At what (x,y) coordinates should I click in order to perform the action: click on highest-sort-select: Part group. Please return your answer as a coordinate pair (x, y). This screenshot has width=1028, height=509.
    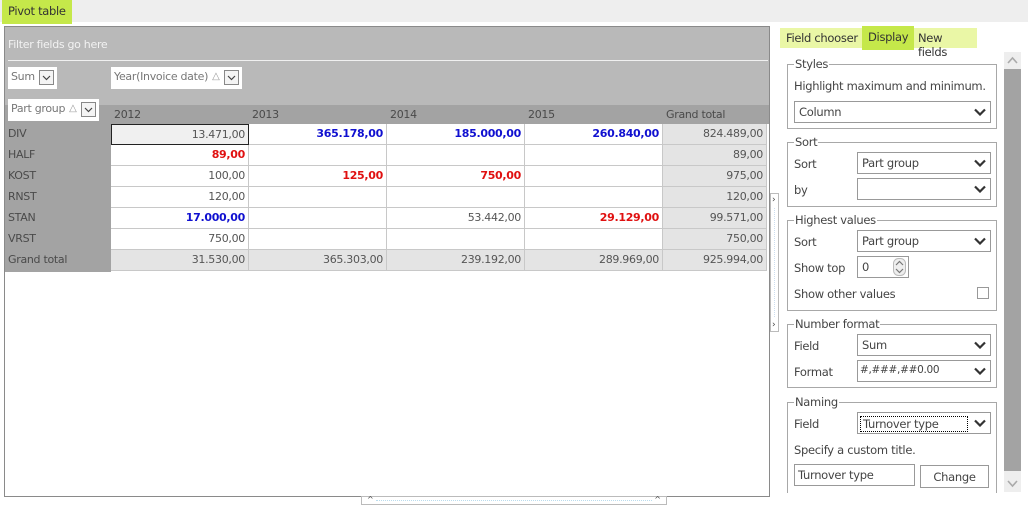
    Looking at the image, I should click on (924, 241).